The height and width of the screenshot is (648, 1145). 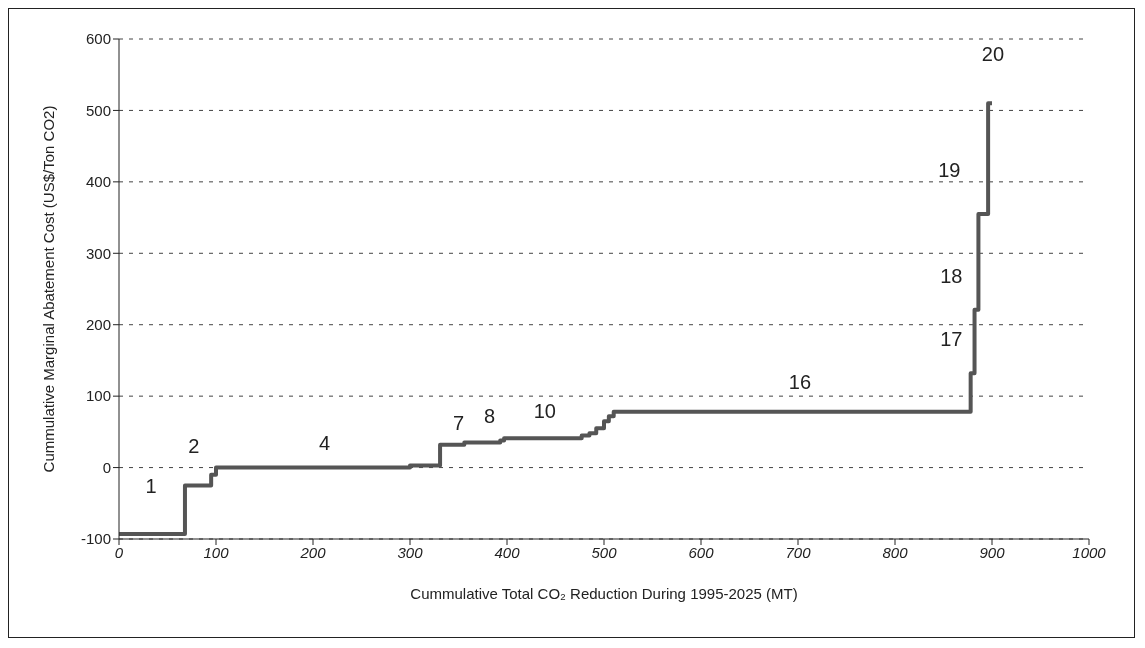 I want to click on annotation: 10, so click(x=544, y=411).